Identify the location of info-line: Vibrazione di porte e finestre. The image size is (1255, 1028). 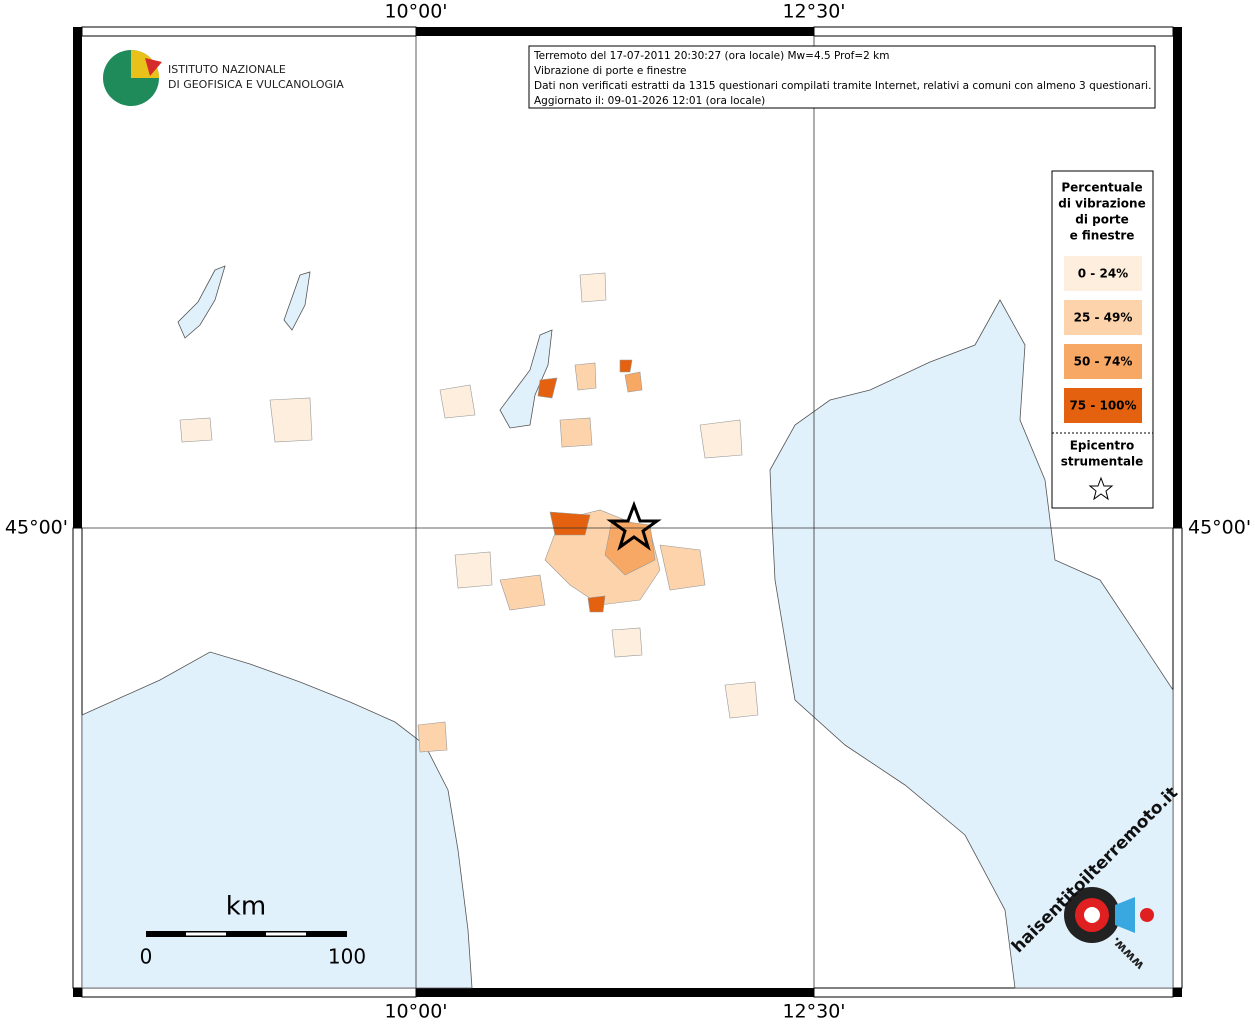
(610, 71).